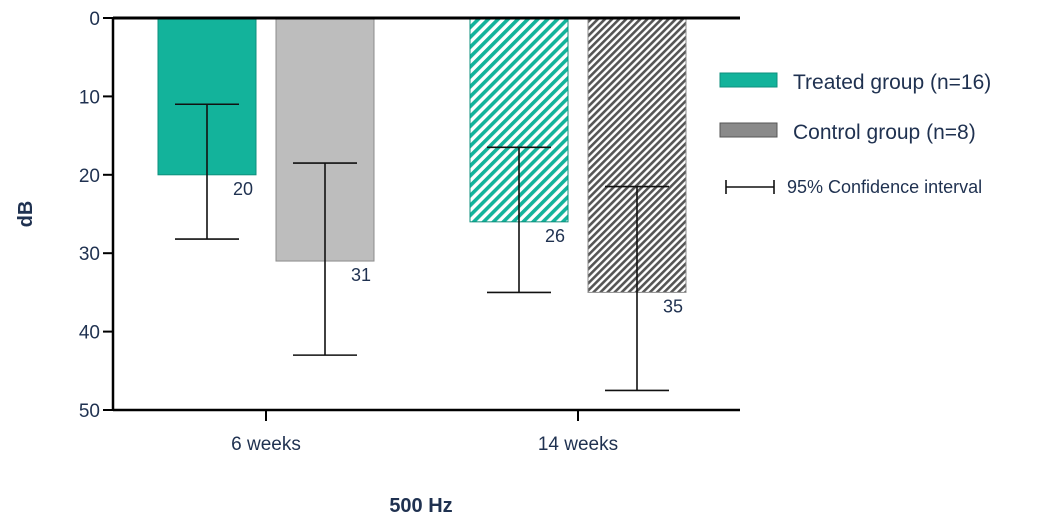 The image size is (1051, 524). Describe the element at coordinates (89, 254) in the screenshot. I see `y-tick-label: 30` at that location.